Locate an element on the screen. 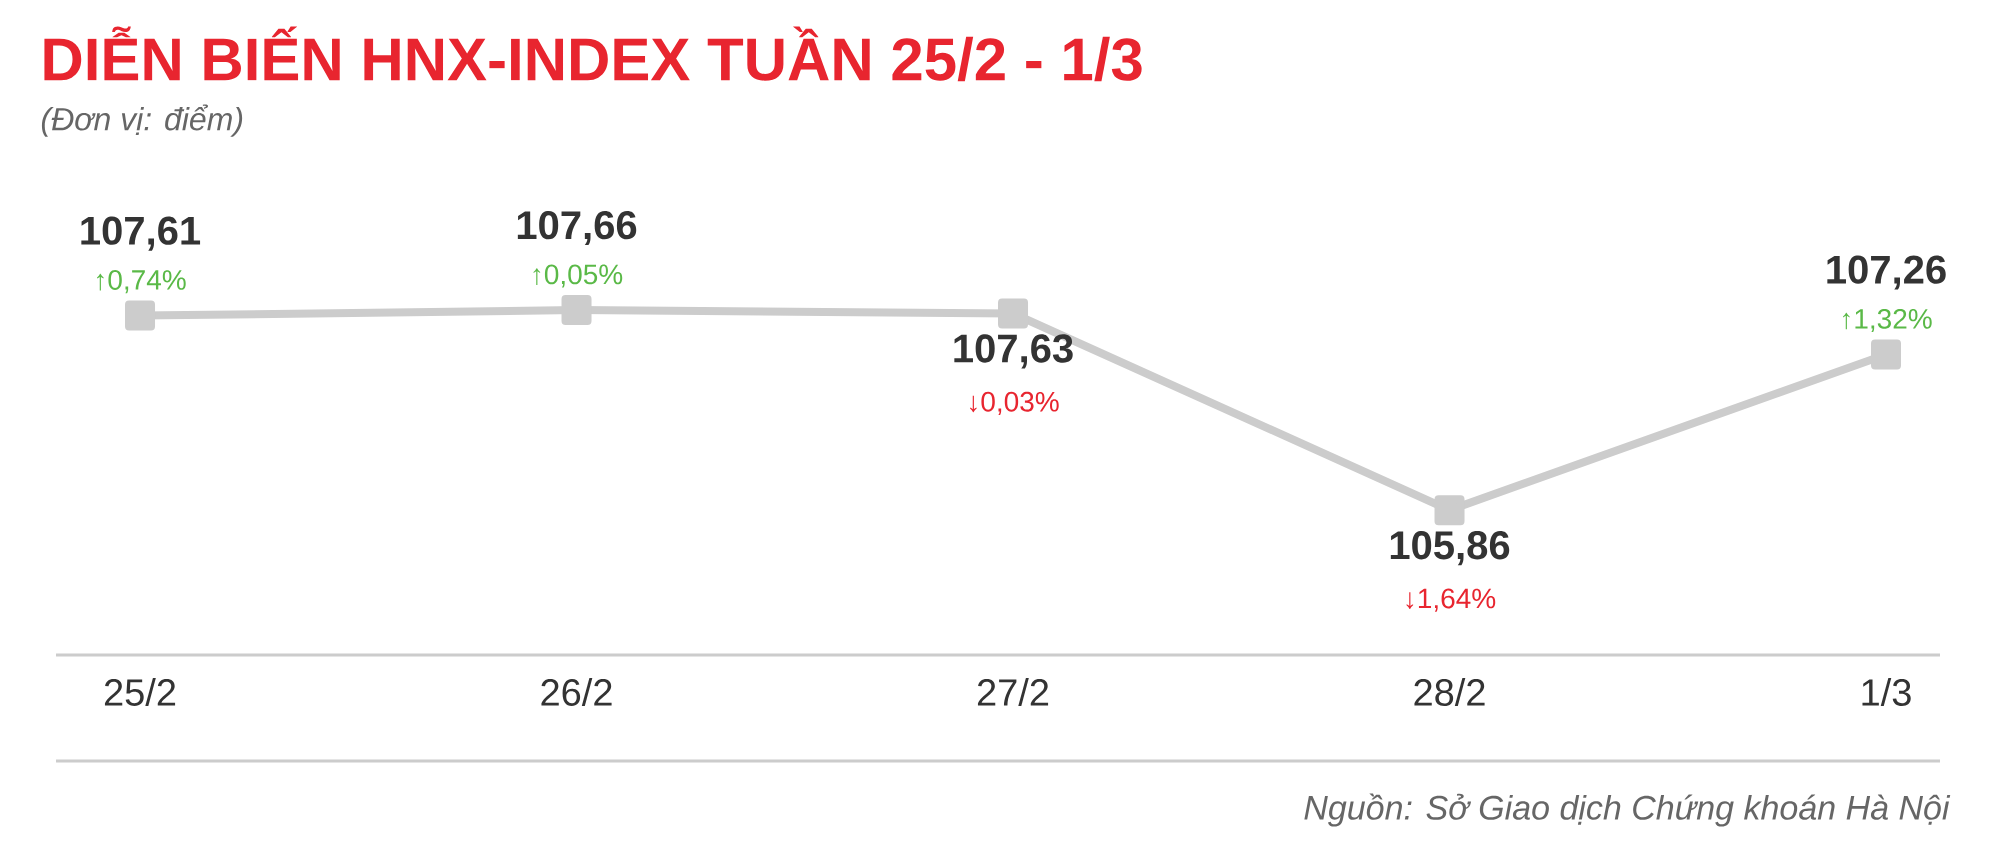  annotation: ↑0,74% is located at coordinates (141, 282).